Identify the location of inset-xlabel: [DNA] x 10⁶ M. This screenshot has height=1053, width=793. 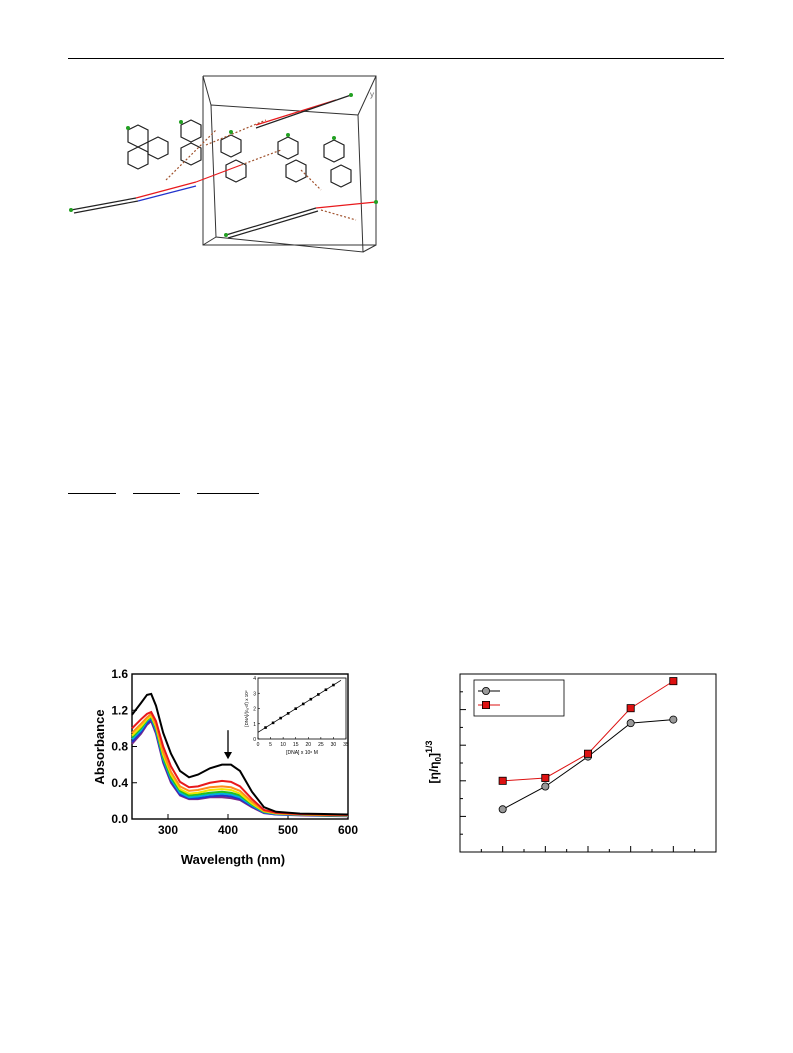
(302, 753).